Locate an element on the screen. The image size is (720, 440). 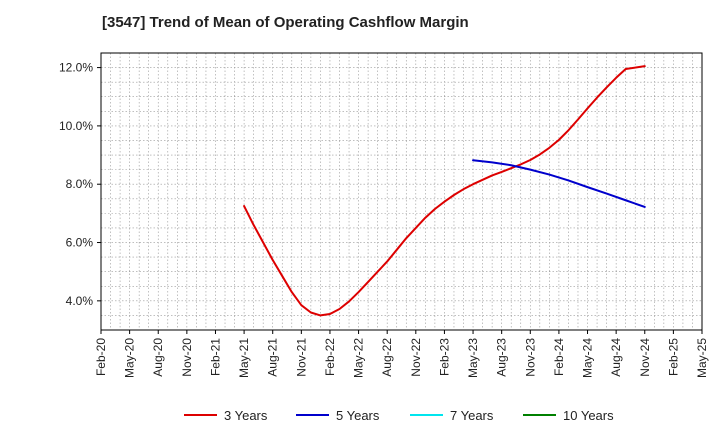
series-line-5-years is located at coordinates (559, 183).